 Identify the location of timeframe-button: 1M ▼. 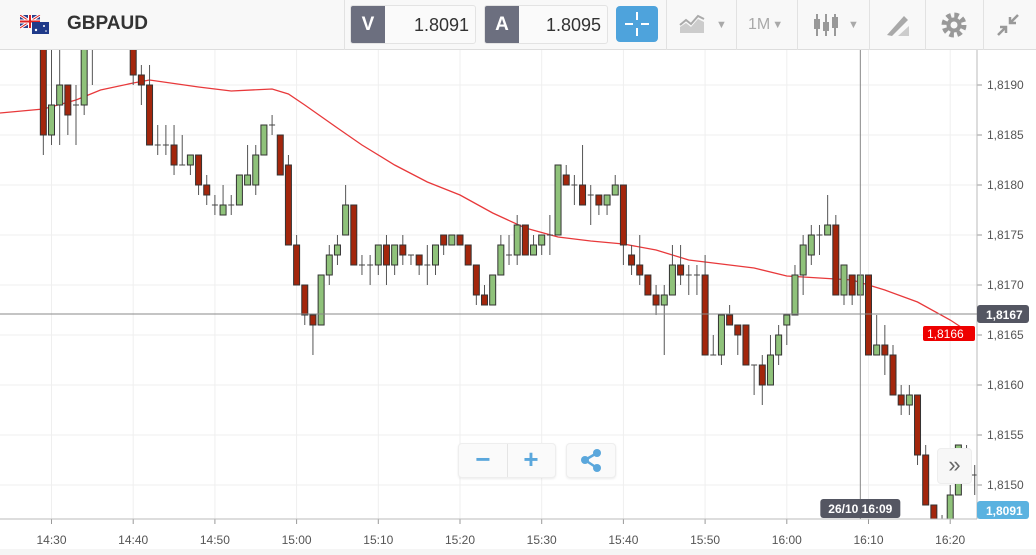
(765, 25).